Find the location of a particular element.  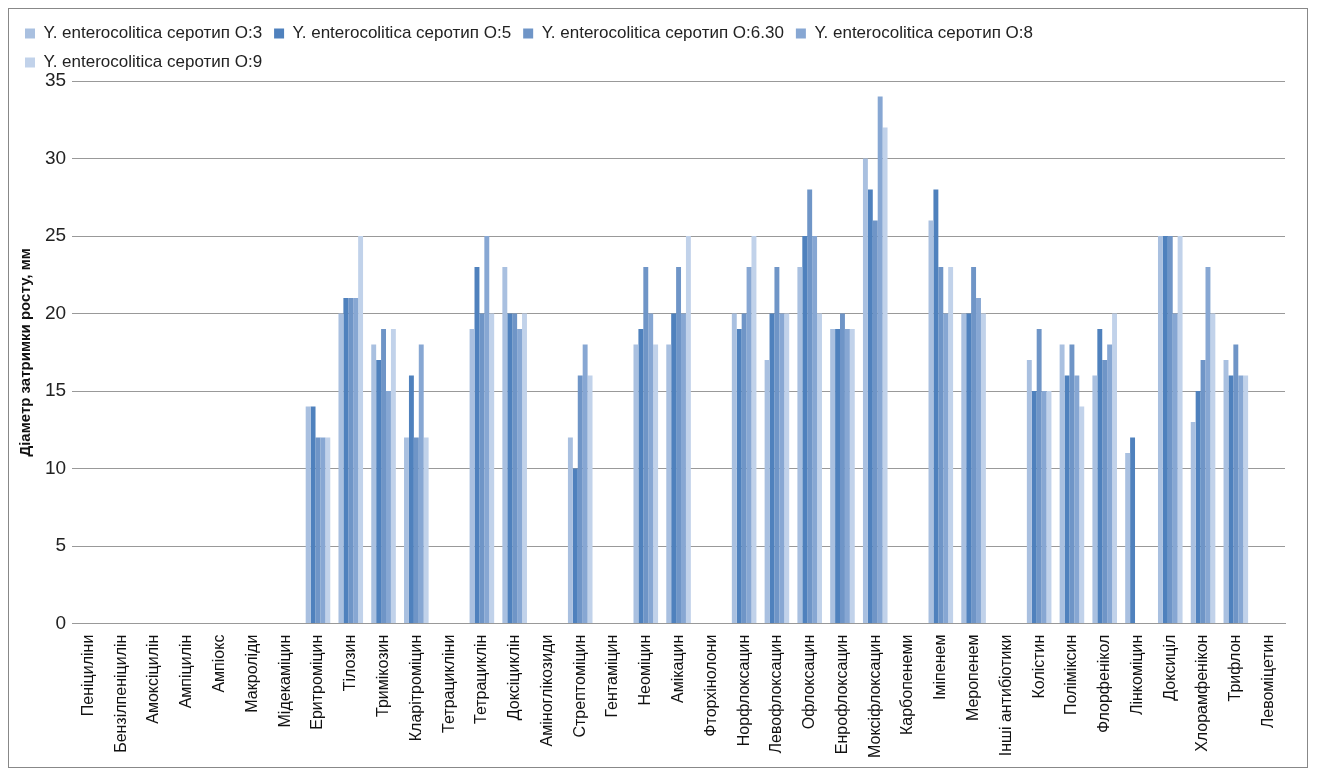

x-tick-label: Пеніциліни is located at coordinates (87, 675).